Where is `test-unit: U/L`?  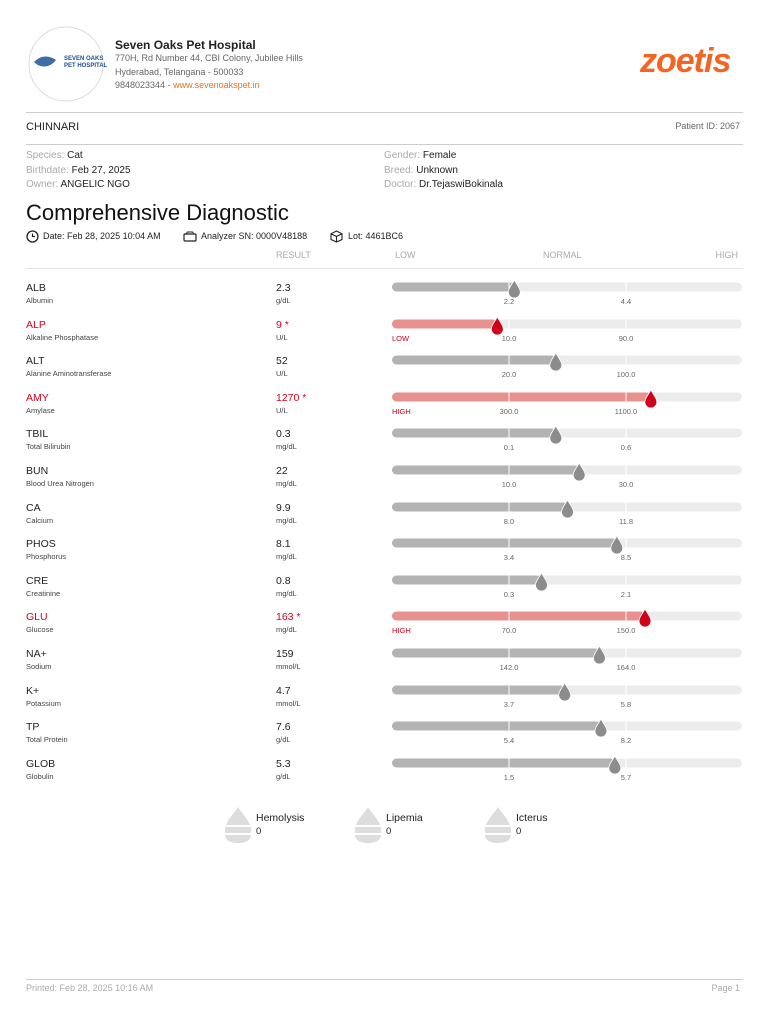
test-unit: U/L is located at coordinates (282, 410).